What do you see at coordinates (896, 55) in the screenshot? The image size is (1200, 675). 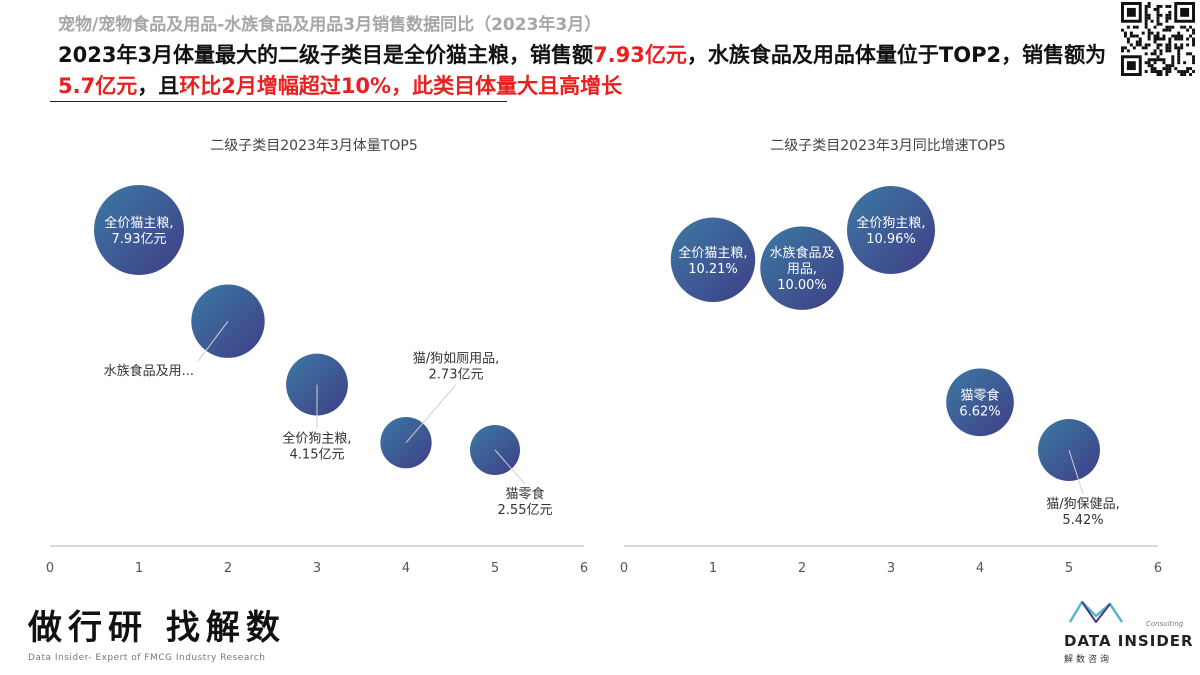 I see `headline-text: ，水族食品及用品体量位于TOP2，销售额为` at bounding box center [896, 55].